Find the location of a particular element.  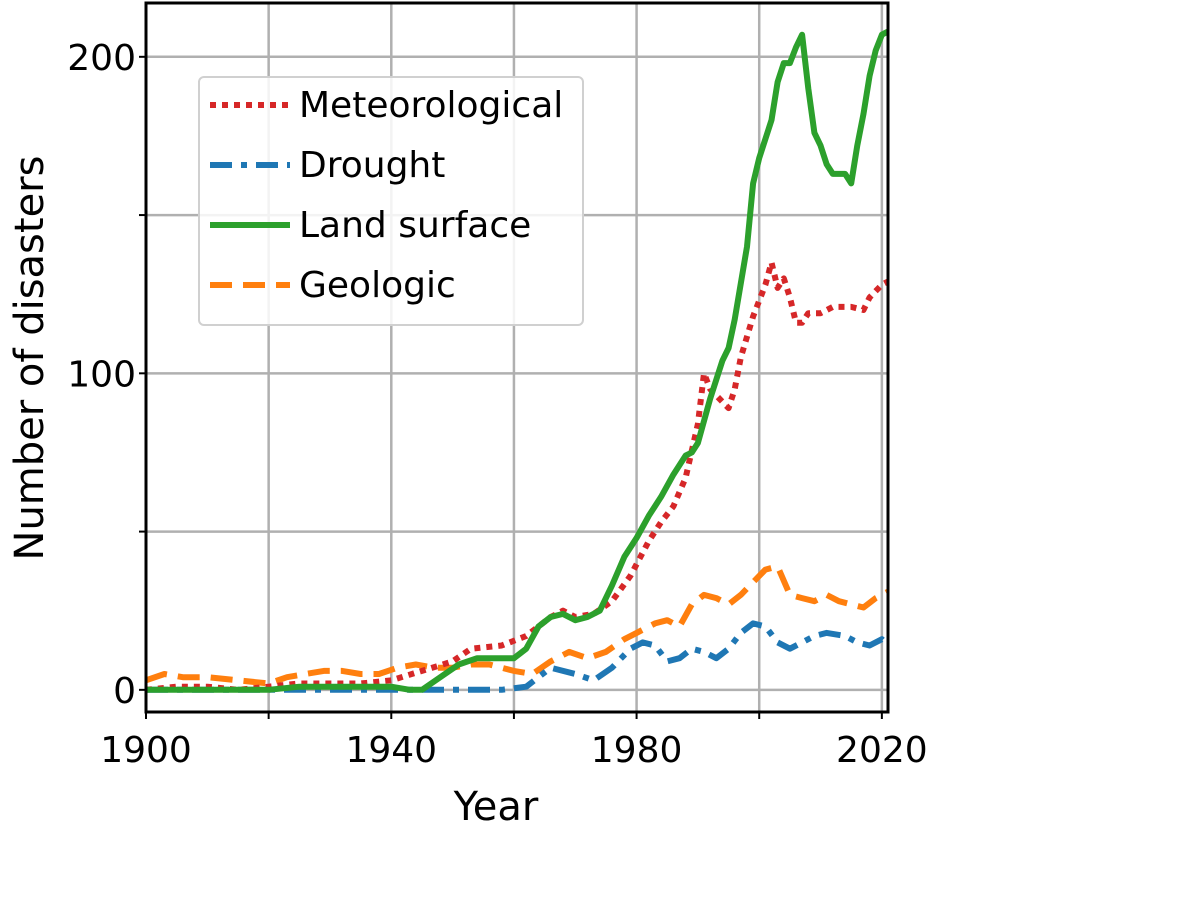

legend-label: Drought is located at coordinates (372, 165).